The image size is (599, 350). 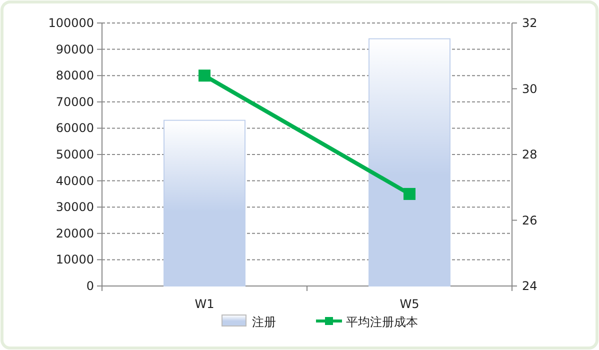 What do you see at coordinates (382, 322) in the screenshot?
I see `legend-label: 平均注册成本` at bounding box center [382, 322].